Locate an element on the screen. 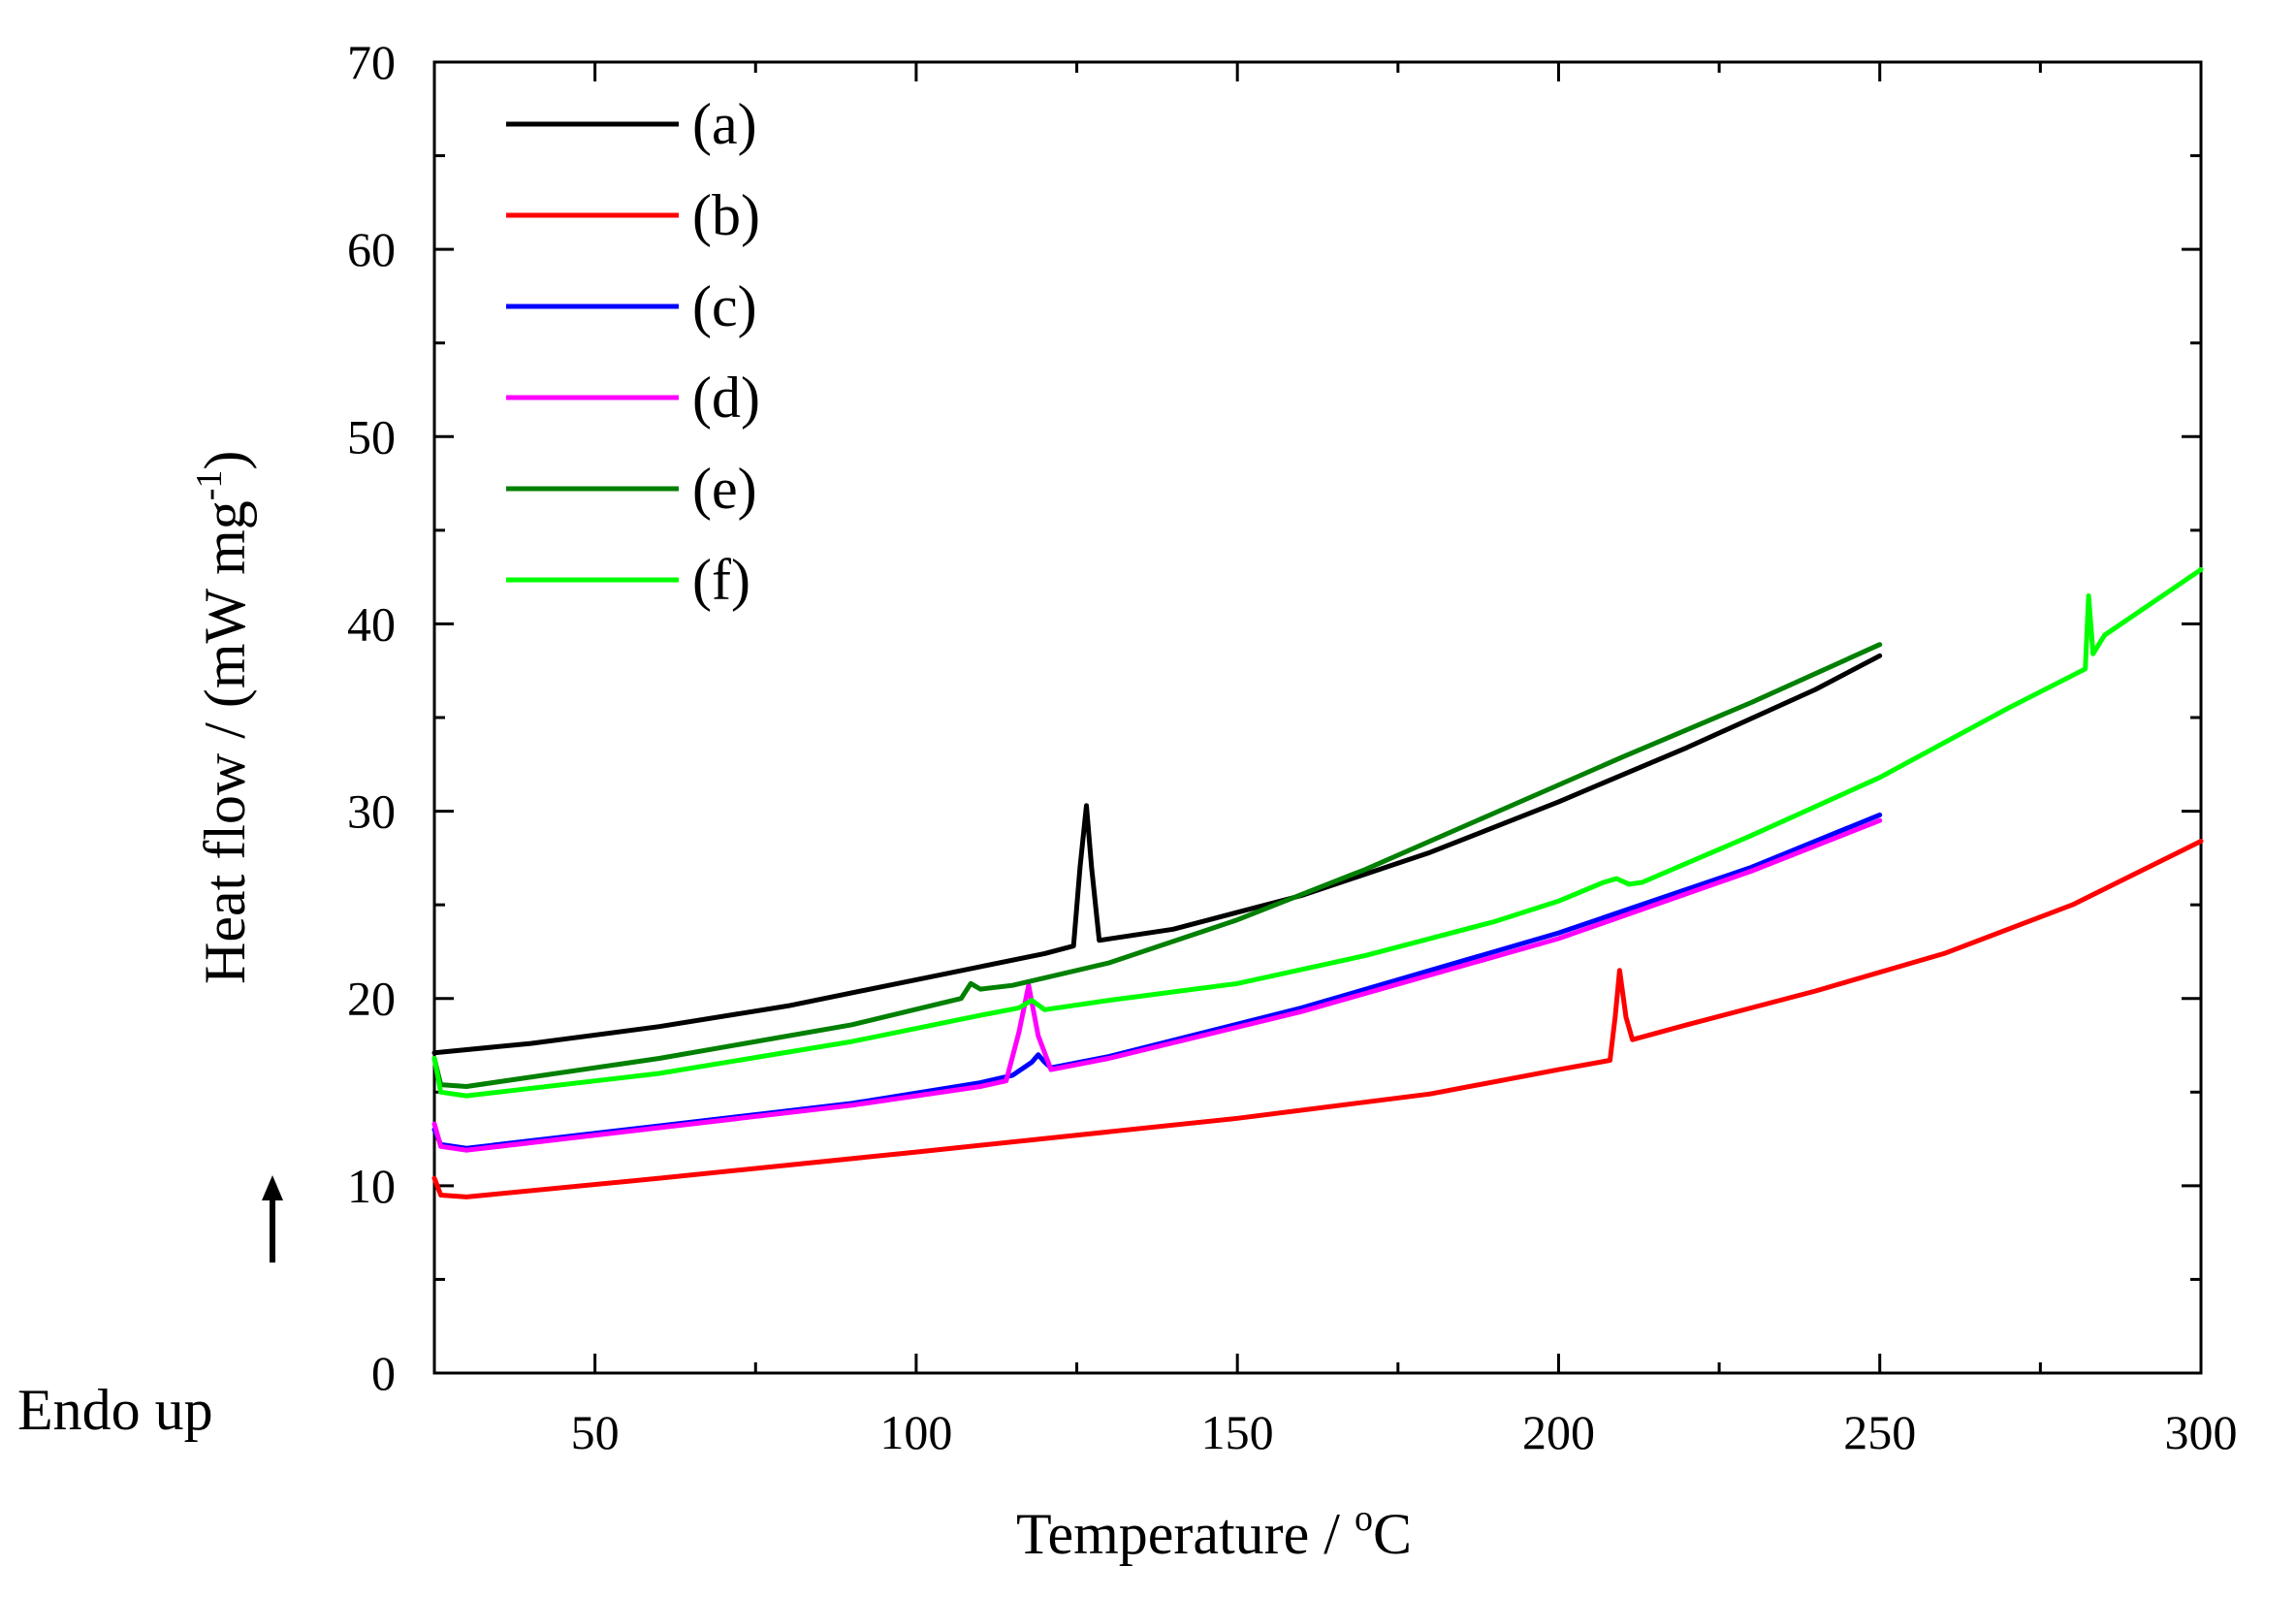 The width and height of the screenshot is (2296, 1598). x-tick-label: 300 is located at coordinates (2201, 1432).